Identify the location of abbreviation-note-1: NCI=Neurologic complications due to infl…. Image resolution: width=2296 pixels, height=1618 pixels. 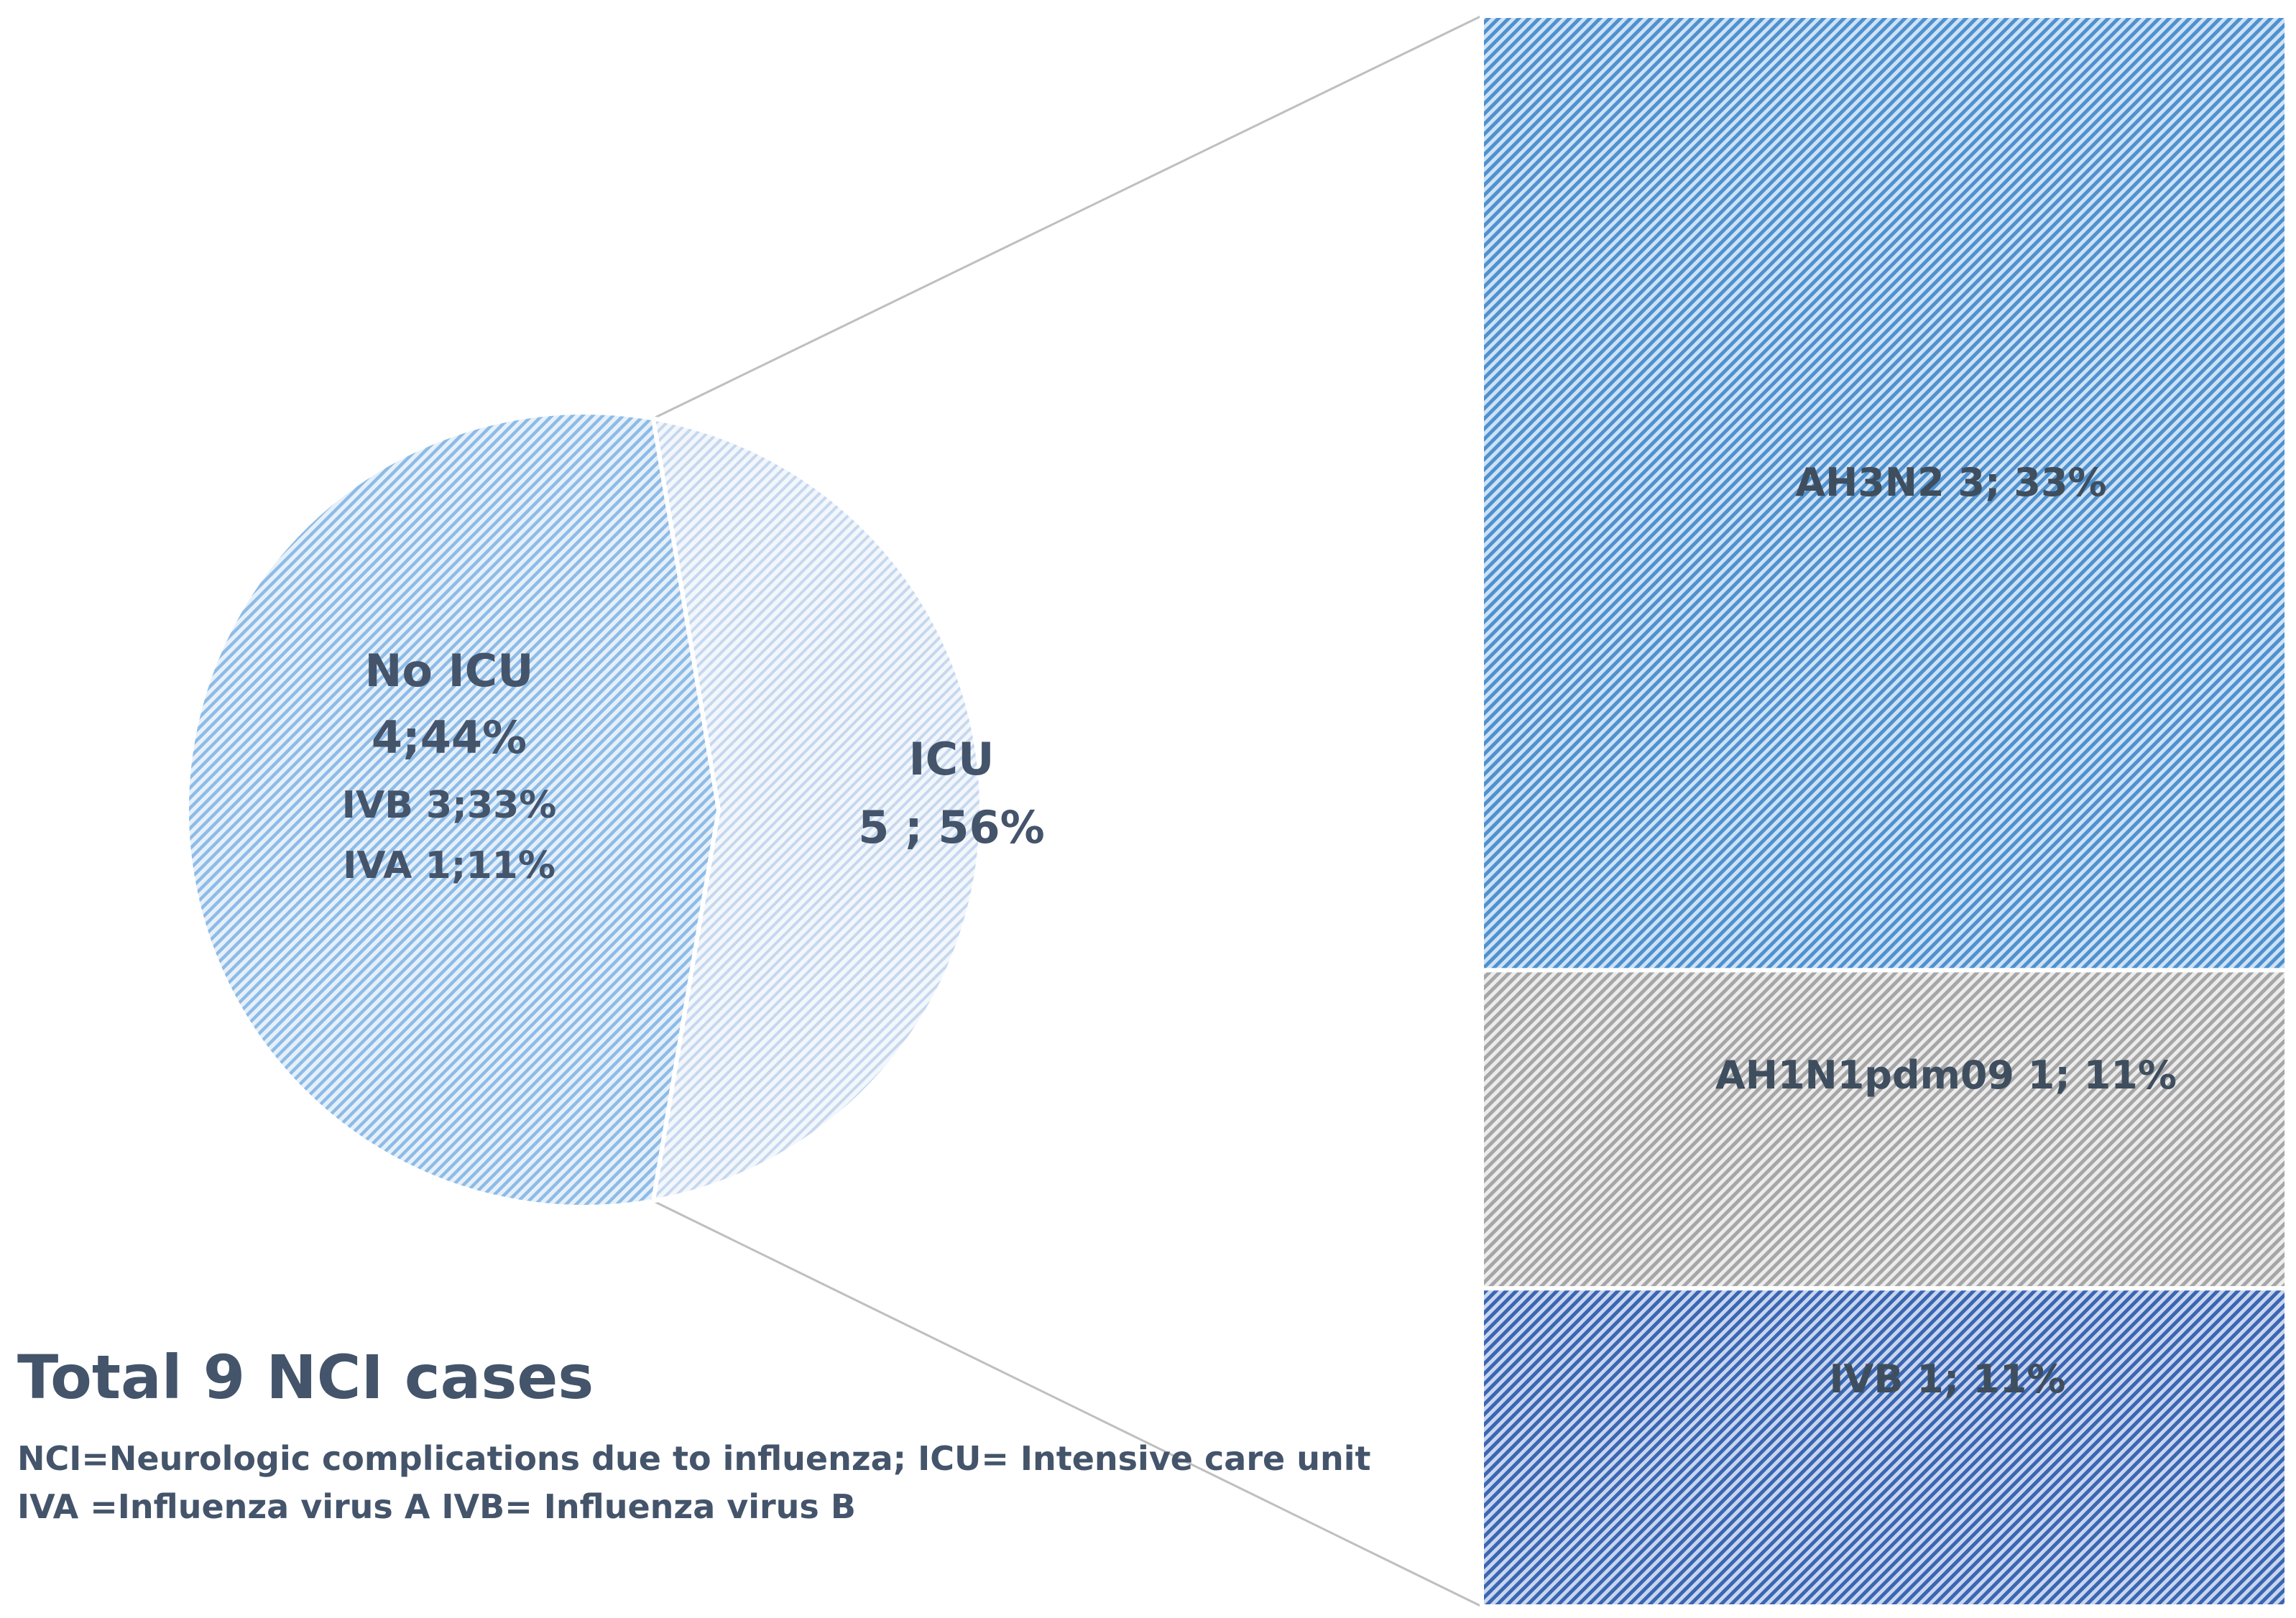
(694, 1458).